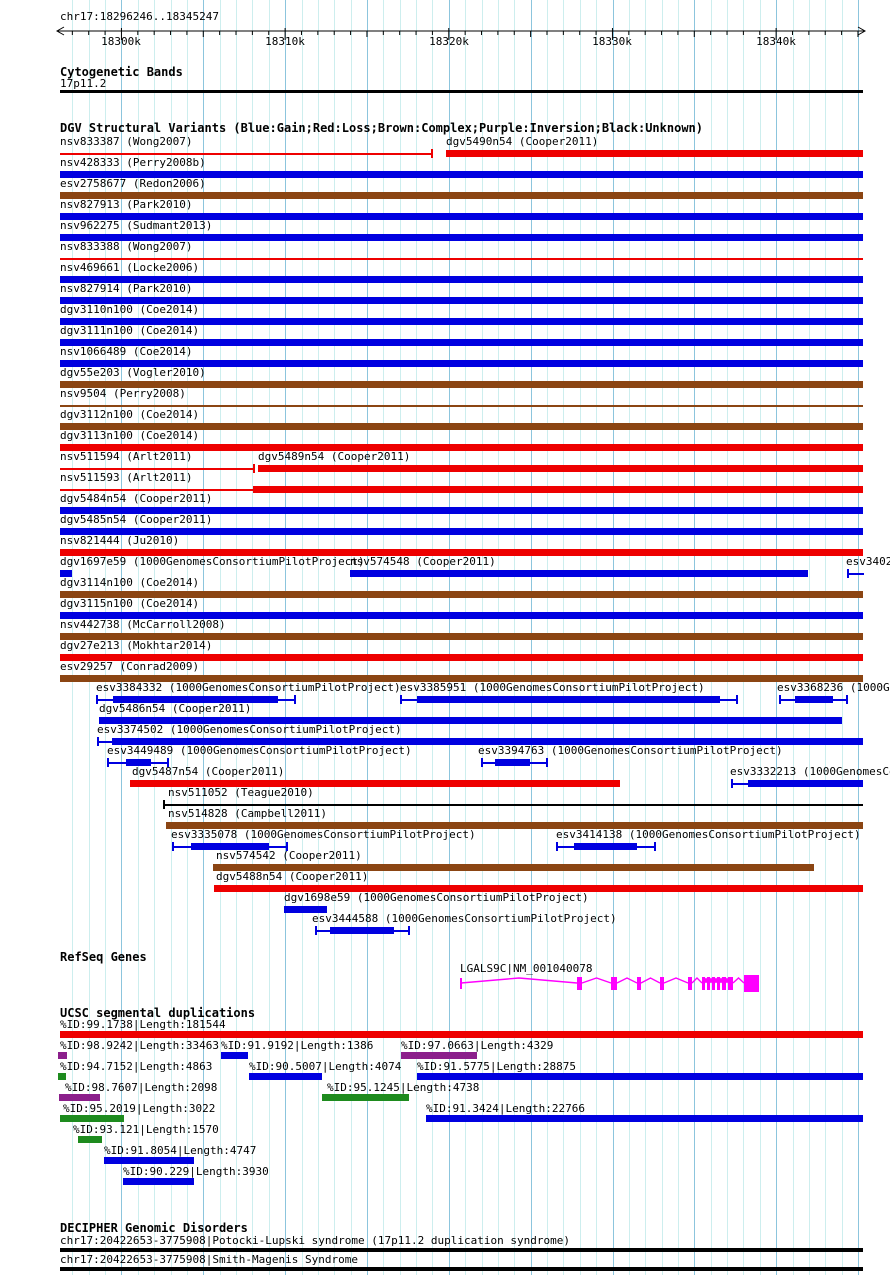  I want to click on variant-label: dgv27e213 (Mokhtar2014), so click(136, 645).